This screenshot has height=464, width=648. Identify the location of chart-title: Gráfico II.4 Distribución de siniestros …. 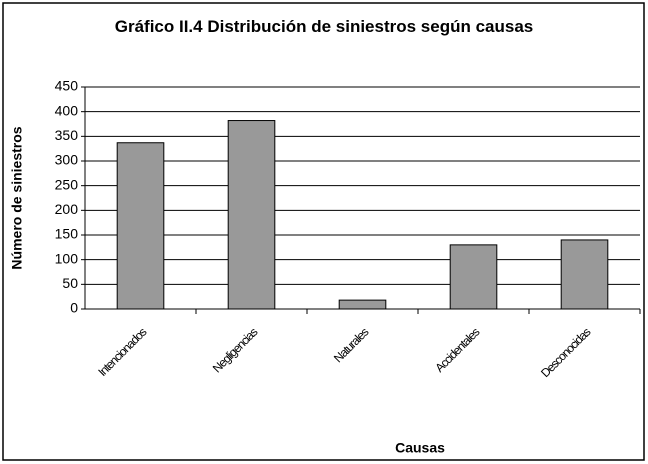
(324, 26).